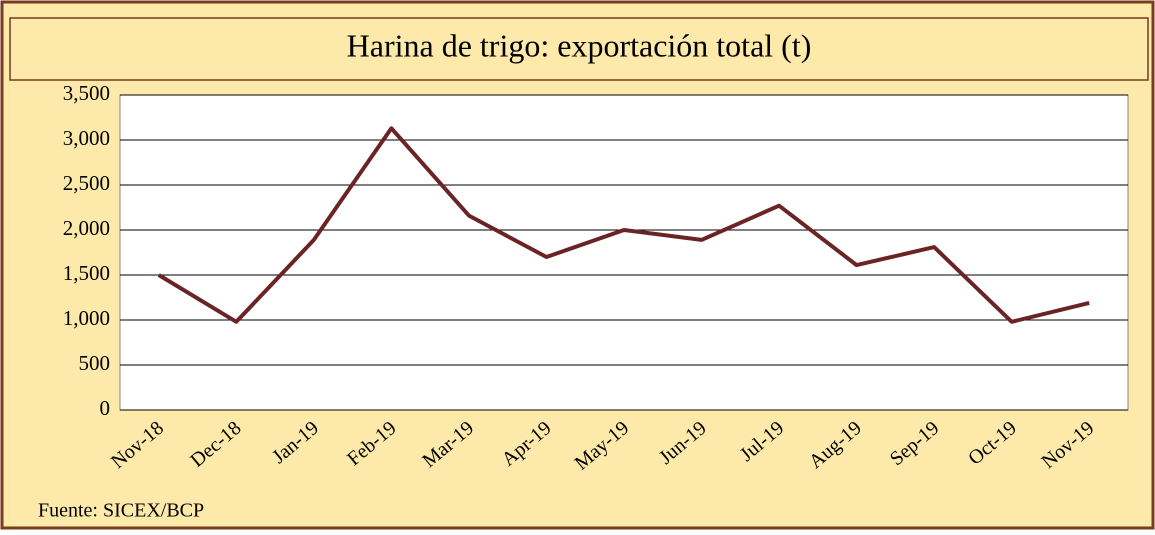 This screenshot has width=1155, height=535. Describe the element at coordinates (86, 228) in the screenshot. I see `y-tick-label: 2,000` at that location.